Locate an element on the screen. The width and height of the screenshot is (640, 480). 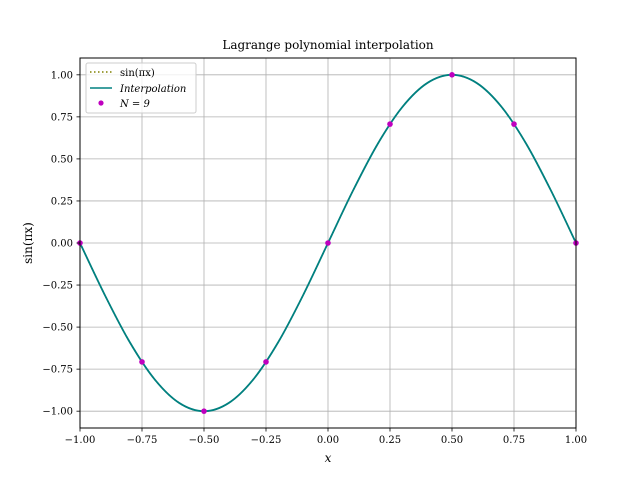
chart-title: Lagrange polynomial interpolation is located at coordinates (328, 45).